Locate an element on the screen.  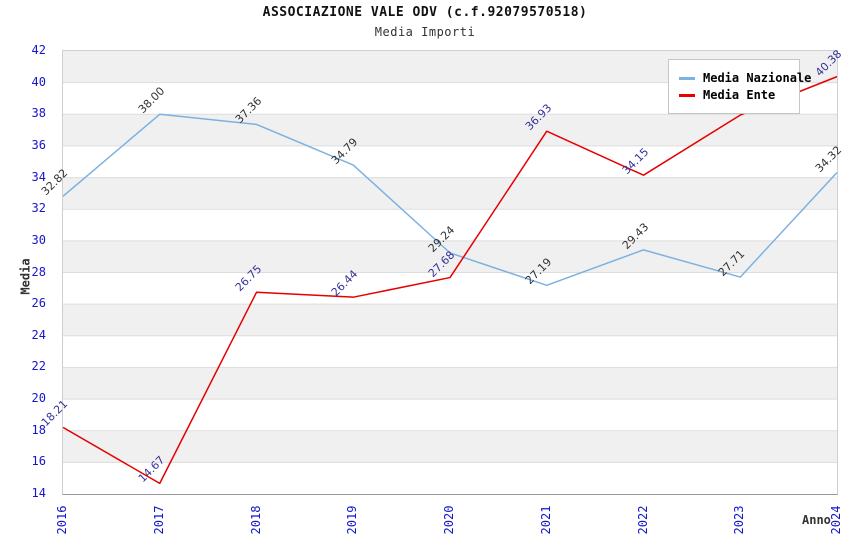
x-tick-label: 2021 is located at coordinates (545, 520).